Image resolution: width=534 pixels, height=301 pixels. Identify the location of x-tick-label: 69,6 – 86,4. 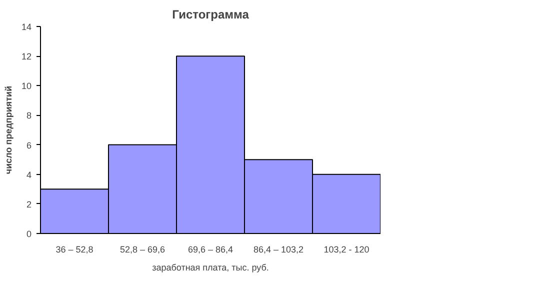
(211, 249).